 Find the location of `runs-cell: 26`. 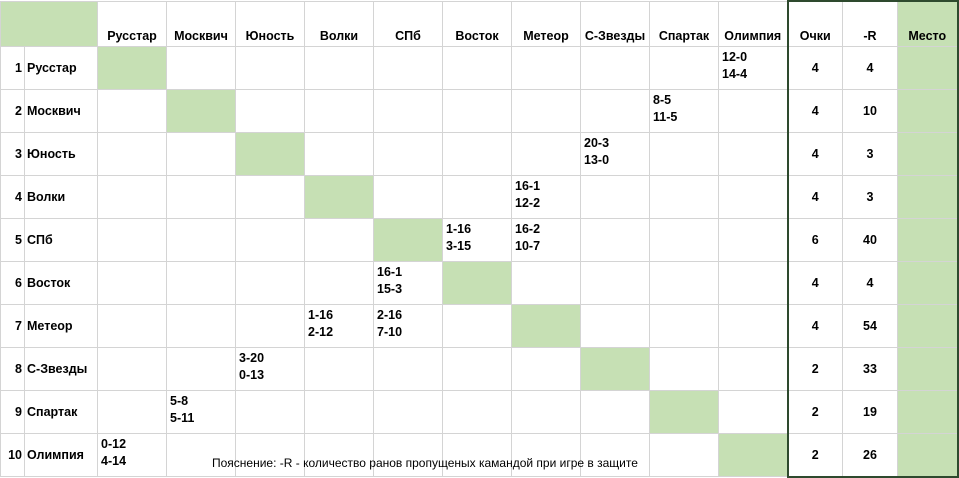

runs-cell: 26 is located at coordinates (870, 455).